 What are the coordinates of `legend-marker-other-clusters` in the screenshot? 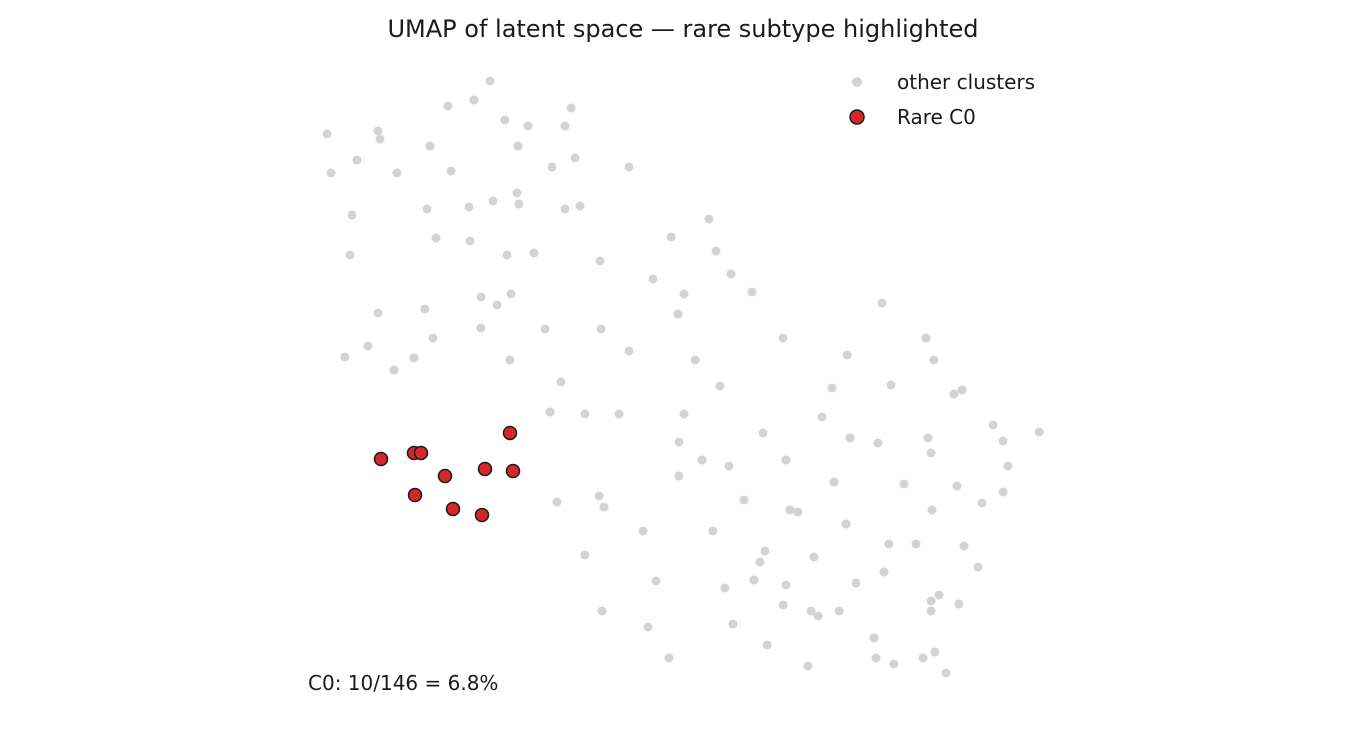 It's located at (857, 82).